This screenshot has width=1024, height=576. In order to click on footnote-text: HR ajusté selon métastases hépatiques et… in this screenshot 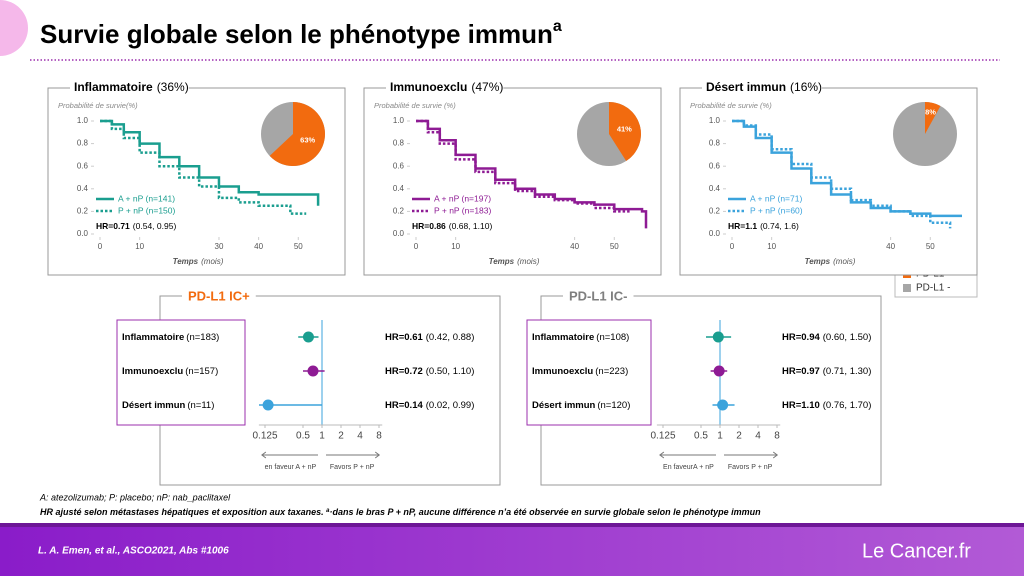, I will do `click(183, 512)`.